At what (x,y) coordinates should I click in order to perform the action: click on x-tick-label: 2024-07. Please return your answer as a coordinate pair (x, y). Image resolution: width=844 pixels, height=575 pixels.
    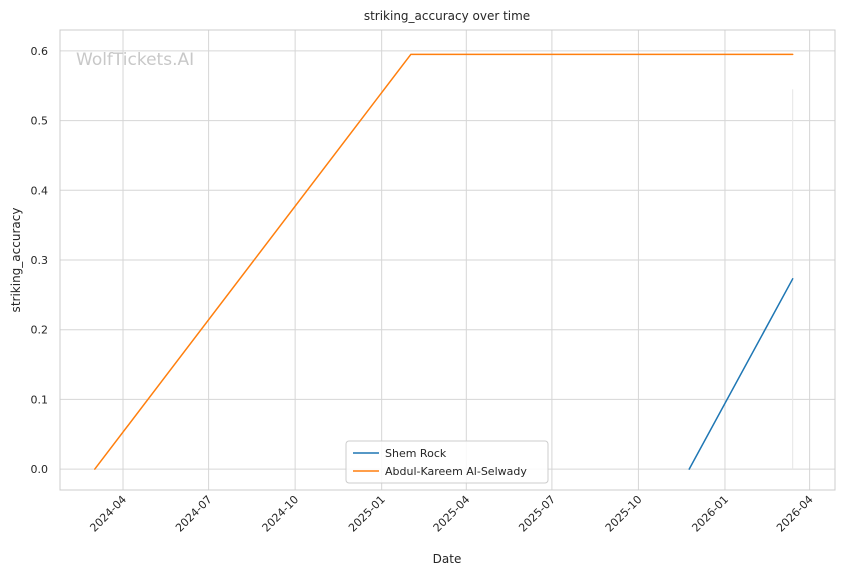
    Looking at the image, I should click on (194, 514).